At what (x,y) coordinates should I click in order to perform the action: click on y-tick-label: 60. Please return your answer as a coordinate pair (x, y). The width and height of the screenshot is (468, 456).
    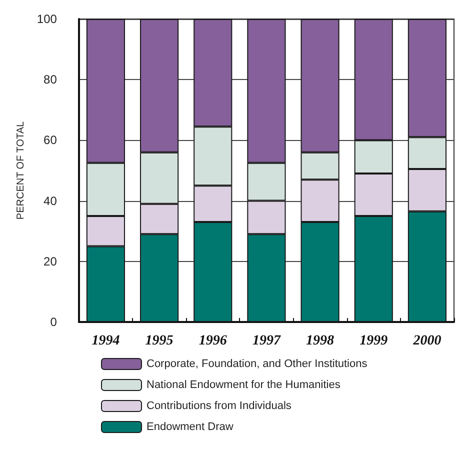
    Looking at the image, I should click on (51, 140).